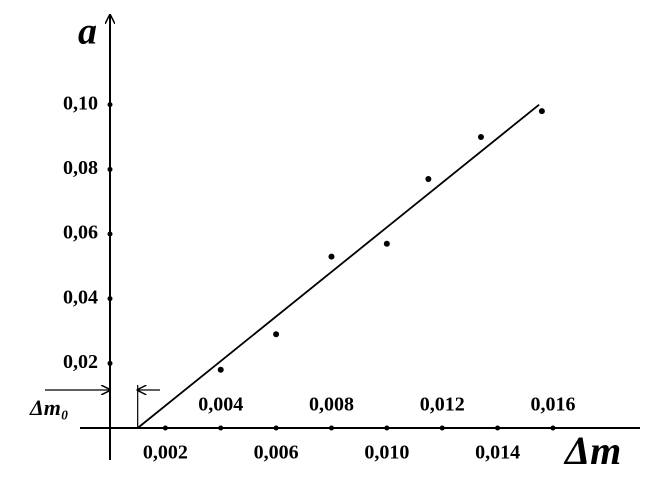  I want to click on x-tick-label: 0,004, so click(220, 405).